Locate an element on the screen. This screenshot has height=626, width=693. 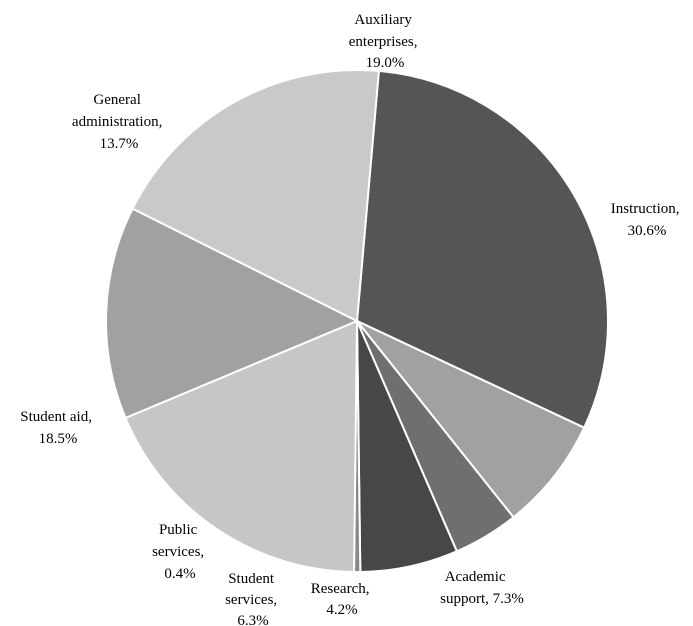
label-public-services: Public services, 0.4% is located at coordinates (180, 552).